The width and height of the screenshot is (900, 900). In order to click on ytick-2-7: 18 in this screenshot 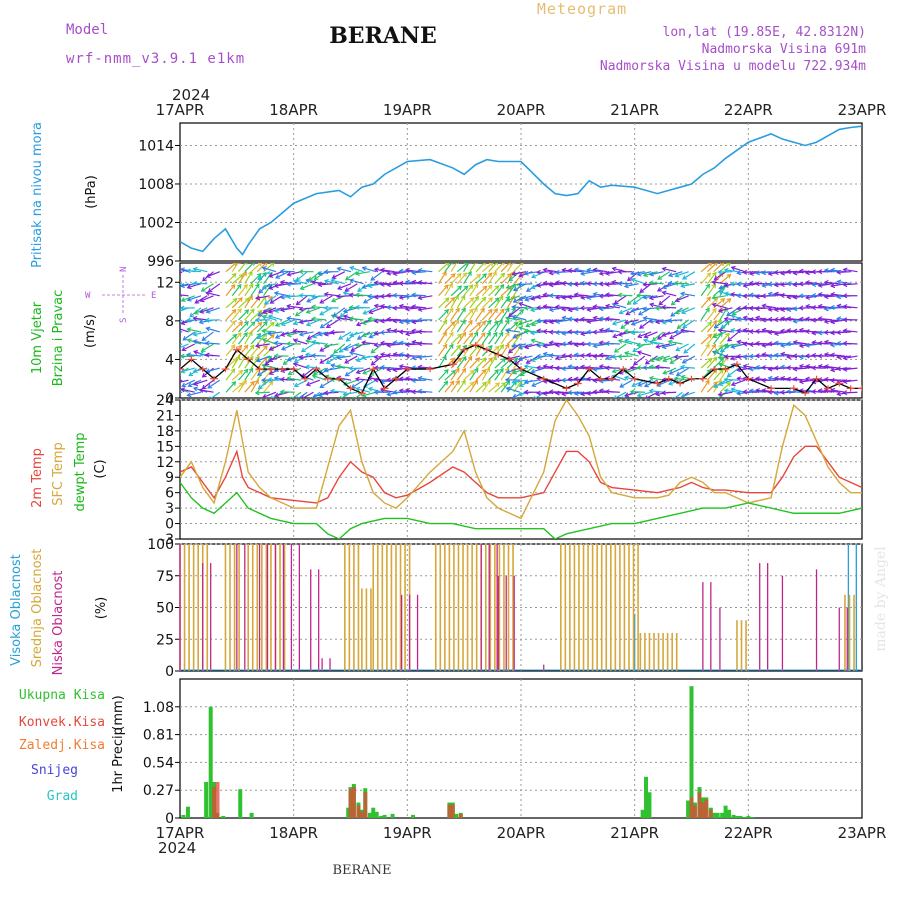, I will do `click(165, 432)`.